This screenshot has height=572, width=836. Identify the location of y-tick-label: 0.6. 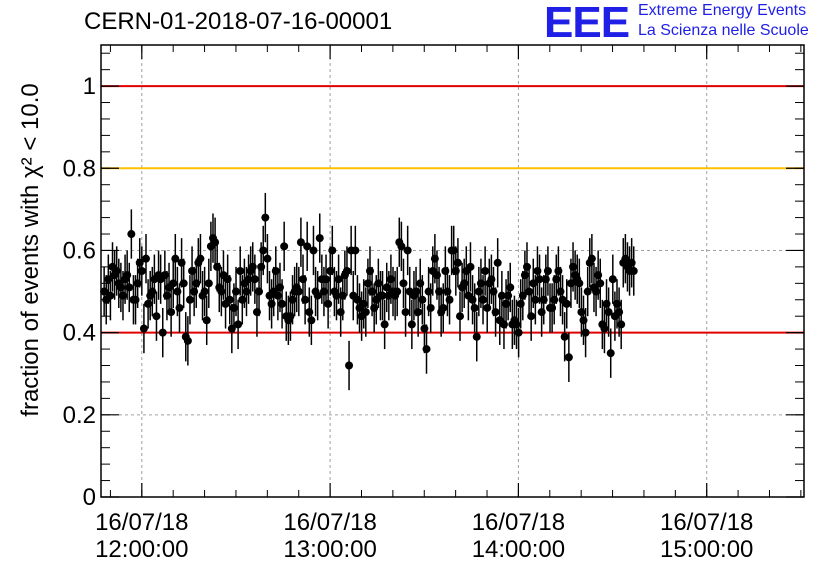
(79, 250).